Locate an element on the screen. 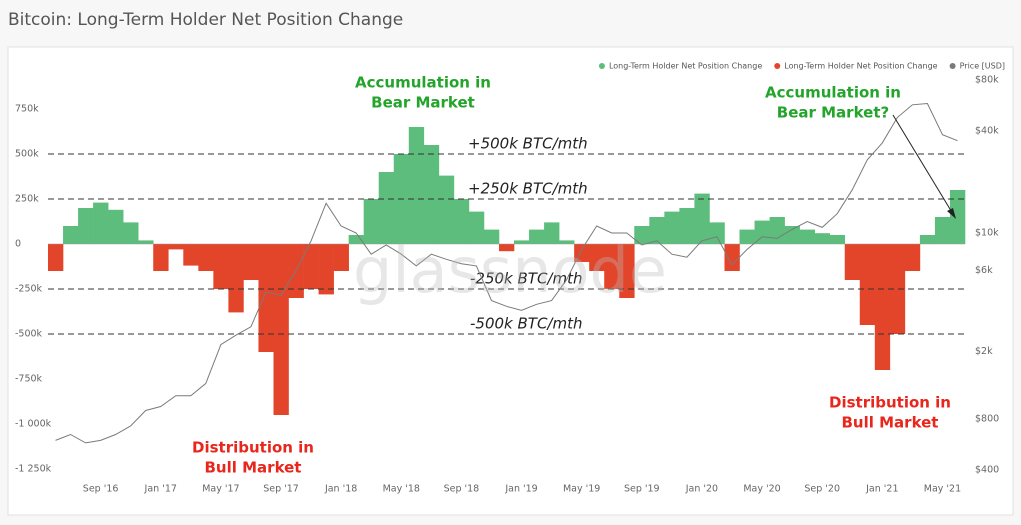 This screenshot has width=1021, height=525. y-tick-label: 0 is located at coordinates (18, 244).